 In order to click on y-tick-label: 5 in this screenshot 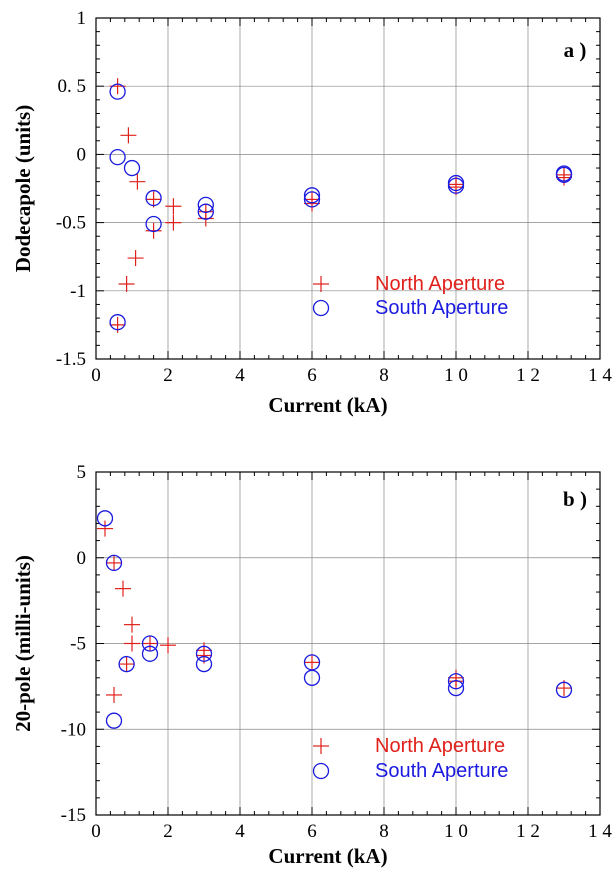, I will do `click(82, 472)`.